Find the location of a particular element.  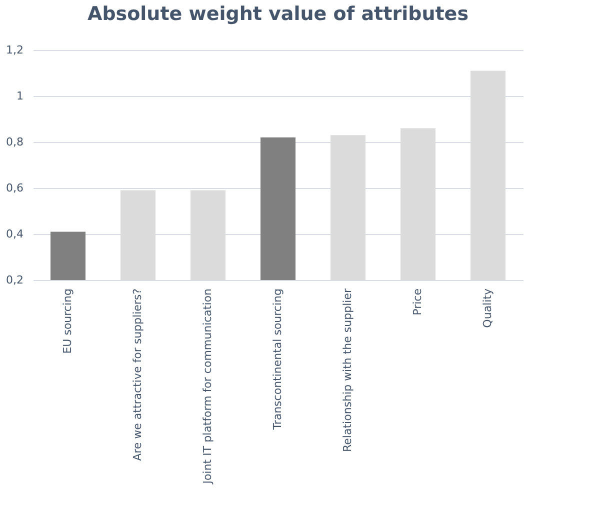

chart-title: Absolute weight value of attributes is located at coordinates (278, 14).